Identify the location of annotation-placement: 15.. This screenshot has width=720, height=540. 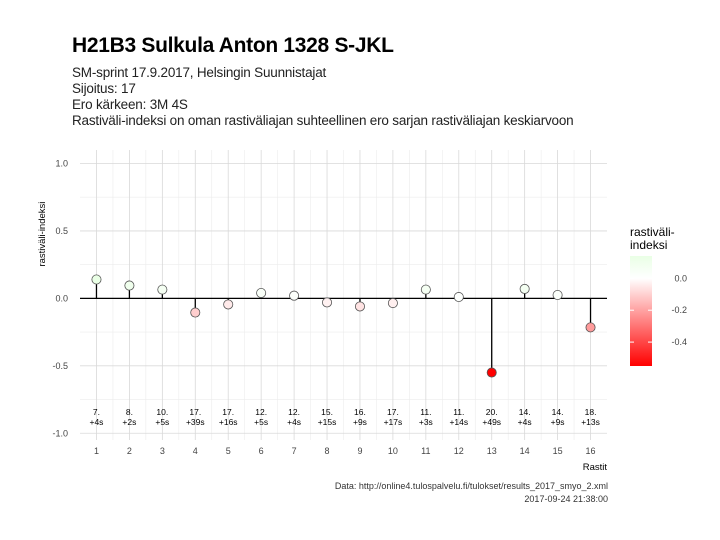
(327, 412).